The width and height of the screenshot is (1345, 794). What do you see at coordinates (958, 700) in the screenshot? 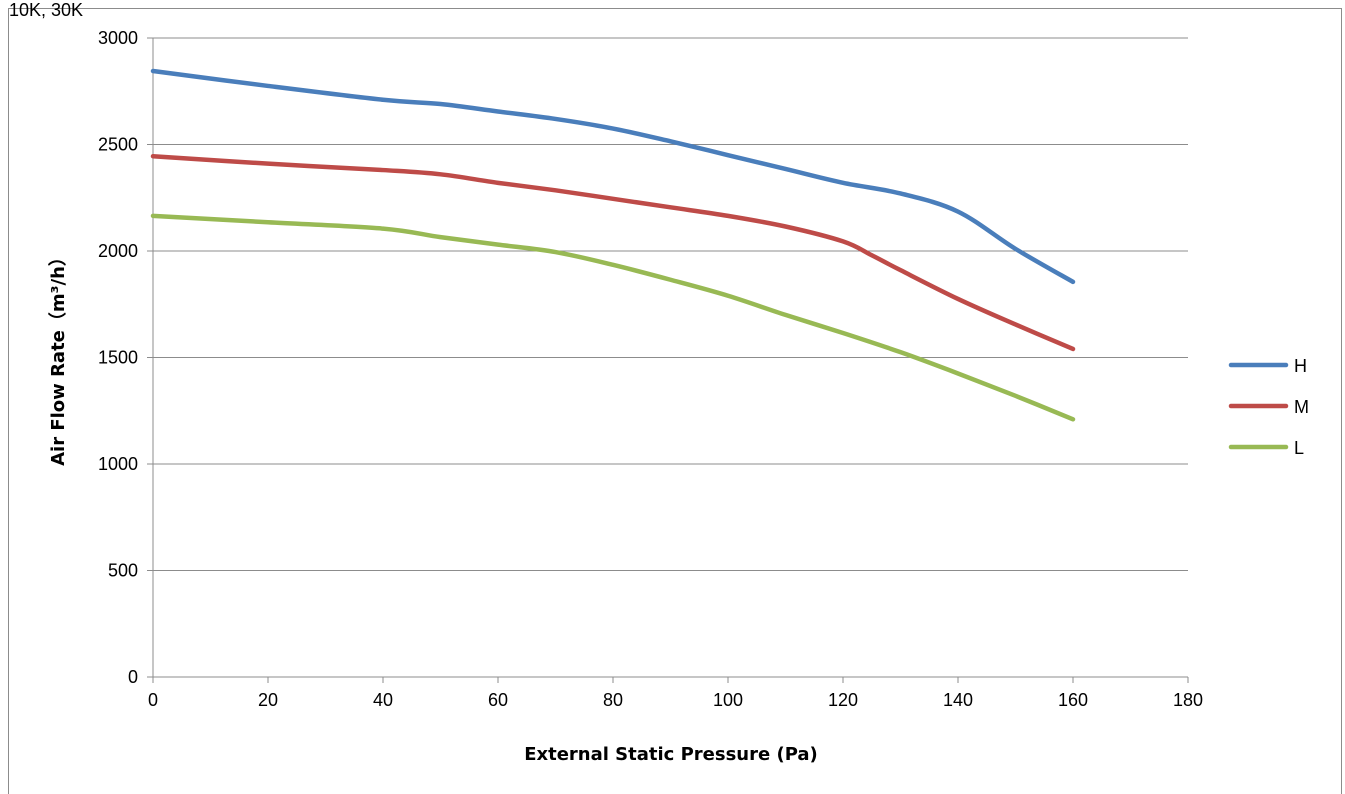
I see `x-tick-label: 140` at bounding box center [958, 700].